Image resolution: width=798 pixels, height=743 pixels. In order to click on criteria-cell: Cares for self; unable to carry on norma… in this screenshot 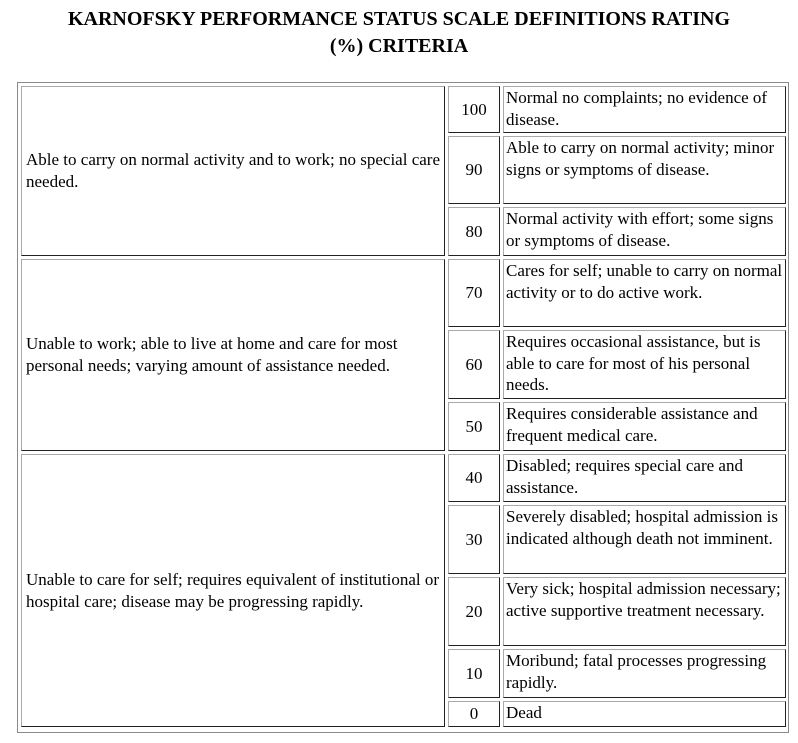, I will do `click(644, 293)`.